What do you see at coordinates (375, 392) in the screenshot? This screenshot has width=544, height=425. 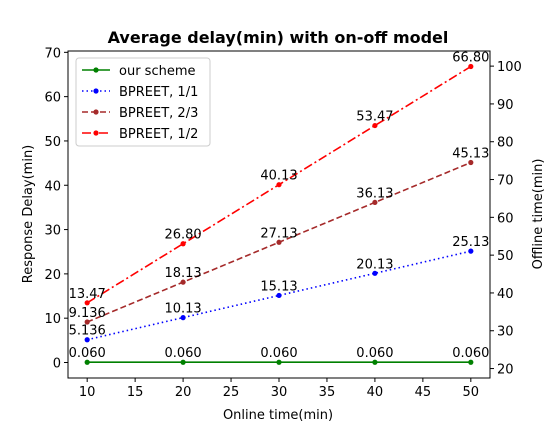 I see `x-tick-label: 40` at bounding box center [375, 392].